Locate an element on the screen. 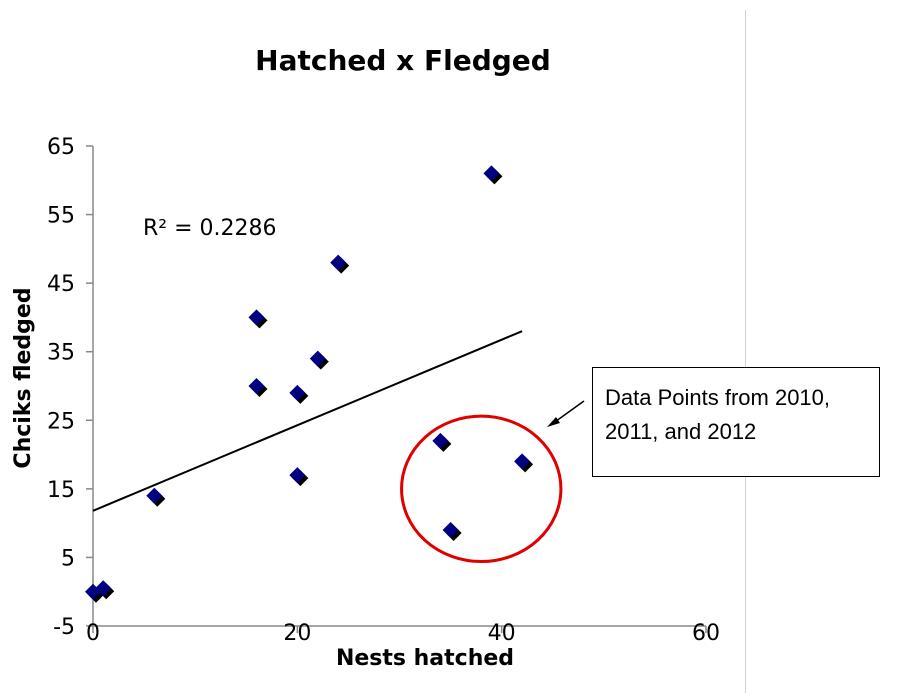 The image size is (897, 693). callout-text-line2: 2011, and 2012 is located at coordinates (681, 431).